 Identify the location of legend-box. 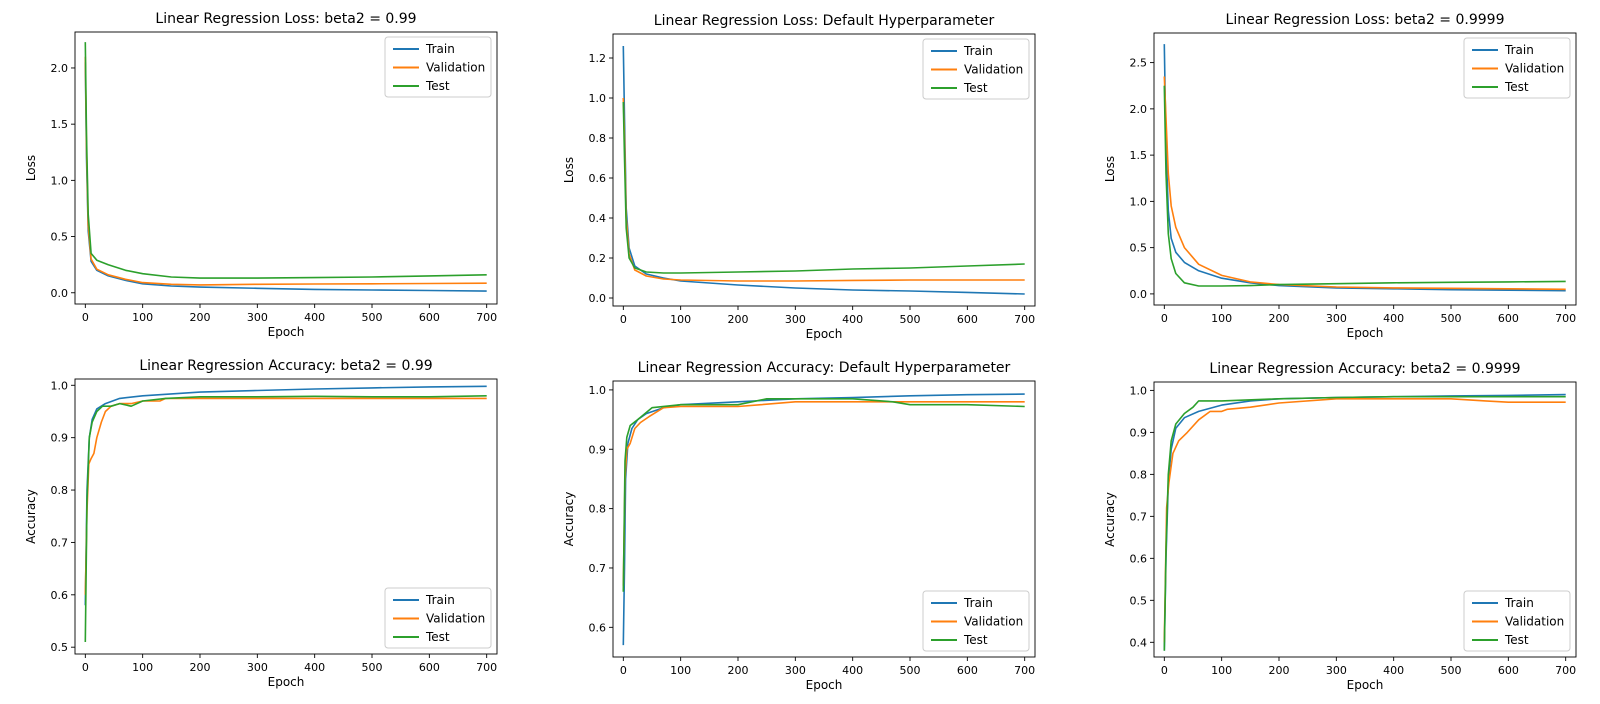
(976, 69).